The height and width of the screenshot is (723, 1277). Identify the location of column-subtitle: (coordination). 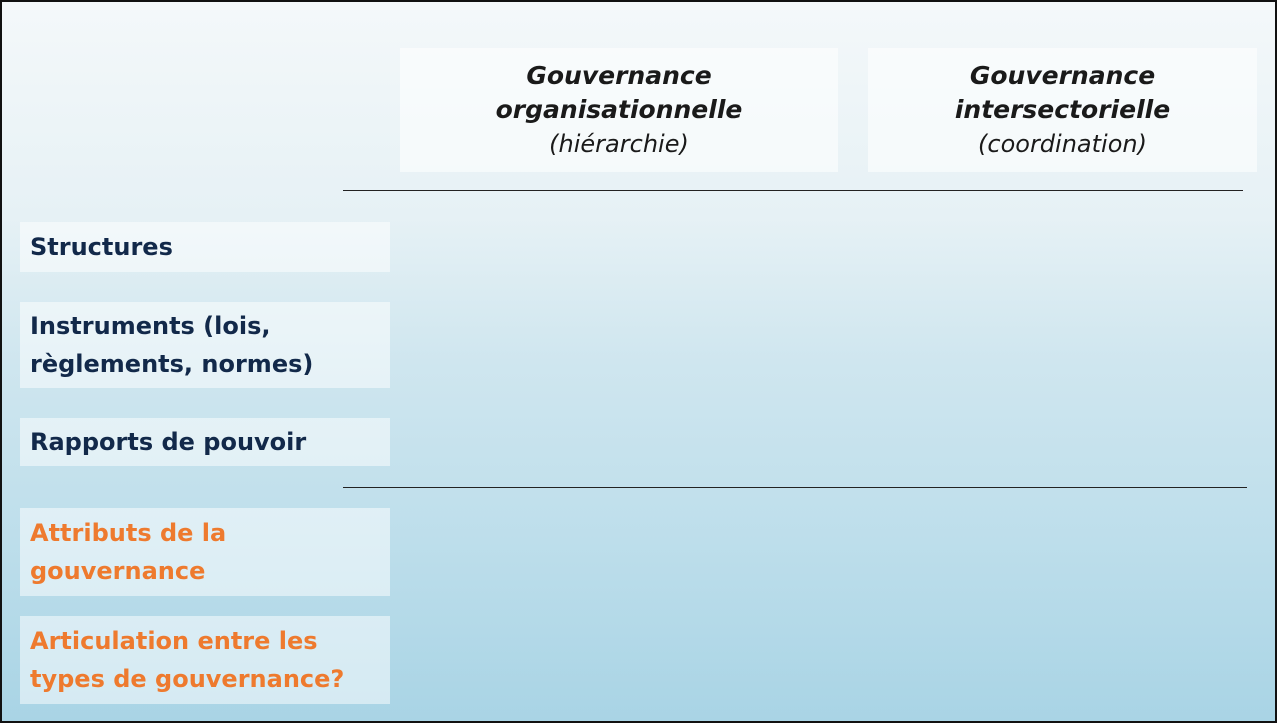
(1062, 144).